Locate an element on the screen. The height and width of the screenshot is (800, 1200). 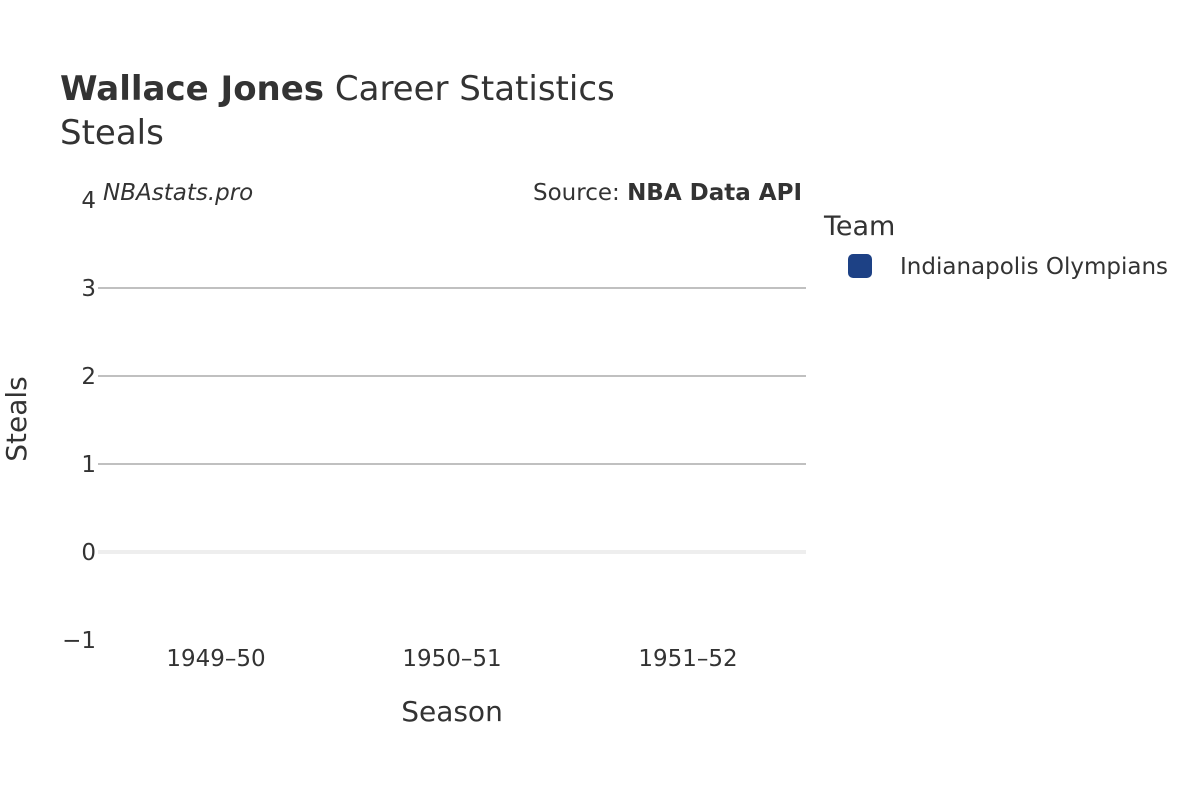
source-prefix: Source: is located at coordinates (580, 193).